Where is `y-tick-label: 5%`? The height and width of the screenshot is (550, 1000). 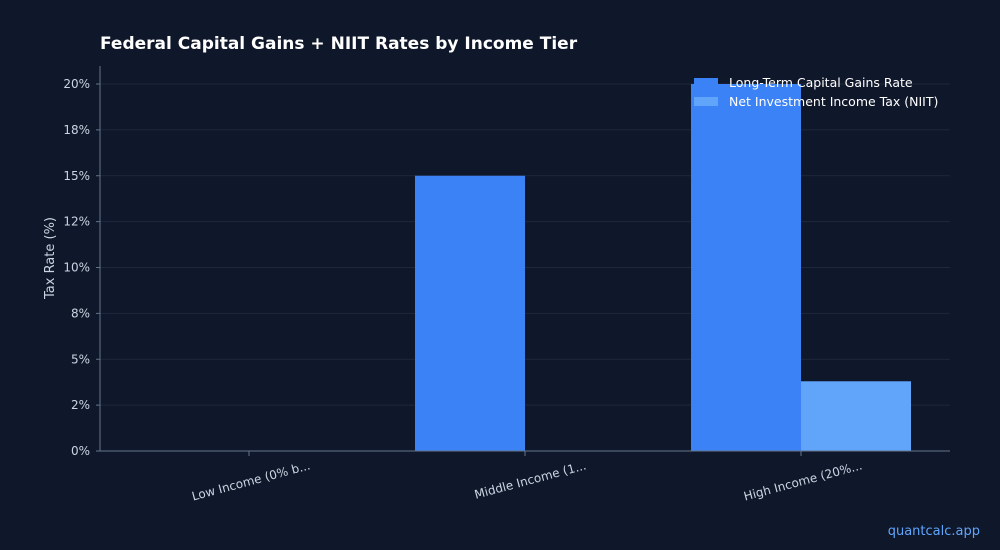
y-tick-label: 5% is located at coordinates (80, 359).